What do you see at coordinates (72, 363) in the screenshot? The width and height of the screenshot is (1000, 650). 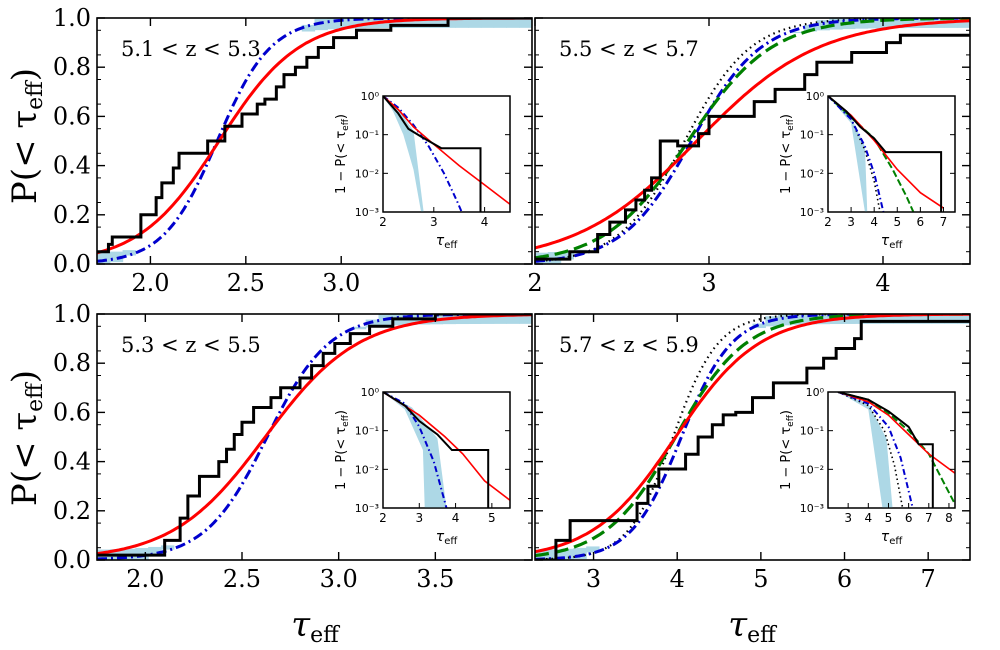 I see `y-tick-label: 0.8` at bounding box center [72, 363].